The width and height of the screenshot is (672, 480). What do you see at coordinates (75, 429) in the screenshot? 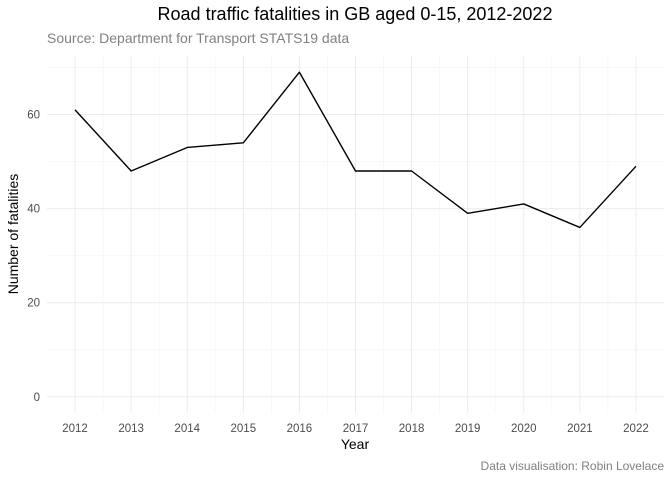
I see `x-tick-label: 2012` at bounding box center [75, 429].